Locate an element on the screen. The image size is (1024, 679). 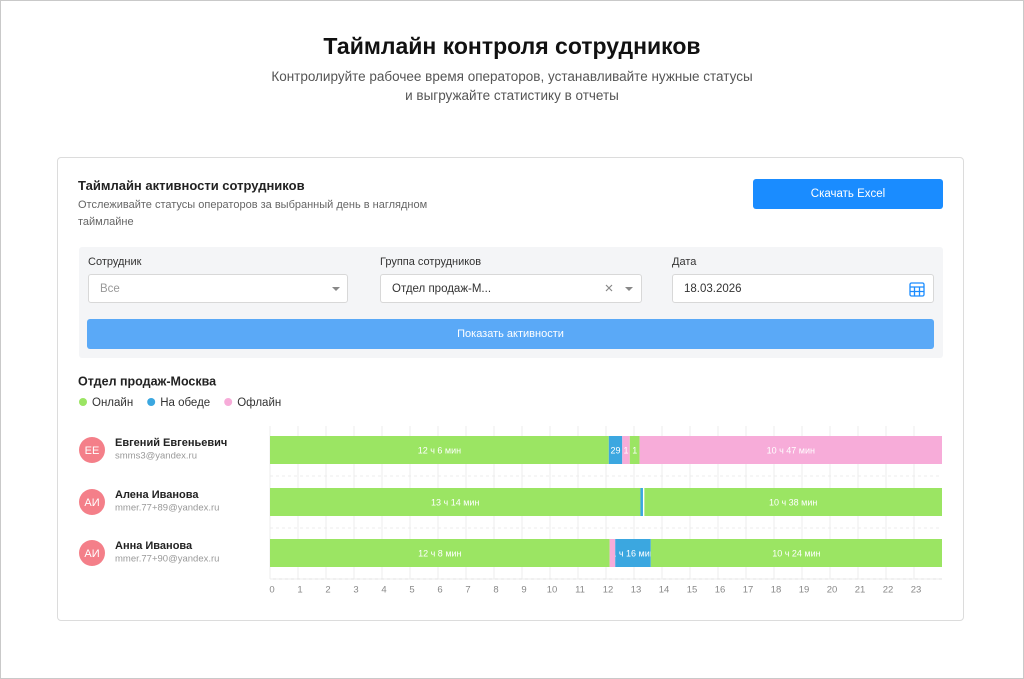
employee-name: Алена Иванова is located at coordinates (157, 495).